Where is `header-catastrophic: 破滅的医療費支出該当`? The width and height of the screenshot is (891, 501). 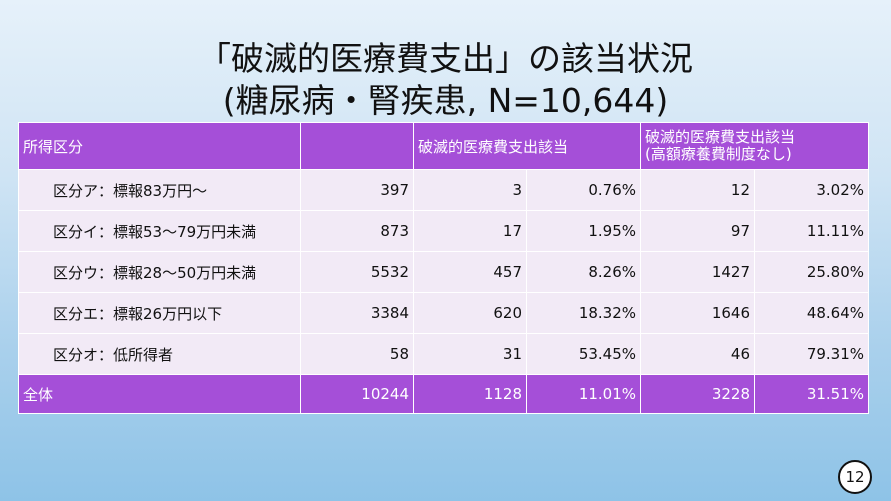
header-catastrophic: 破滅的医療費支出該当 is located at coordinates (527, 146).